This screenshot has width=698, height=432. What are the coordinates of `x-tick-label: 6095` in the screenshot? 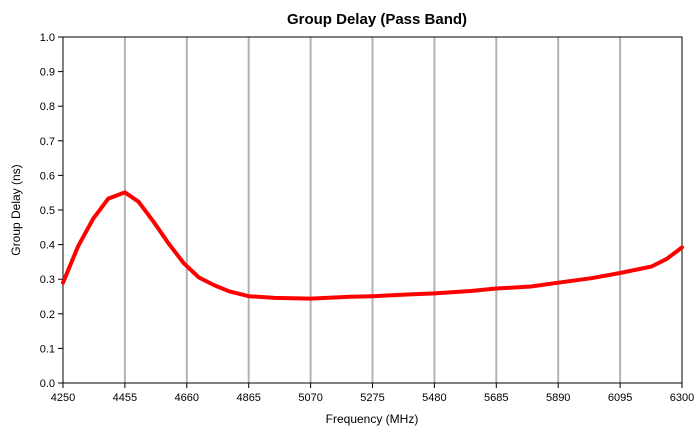 It's located at (620, 398).